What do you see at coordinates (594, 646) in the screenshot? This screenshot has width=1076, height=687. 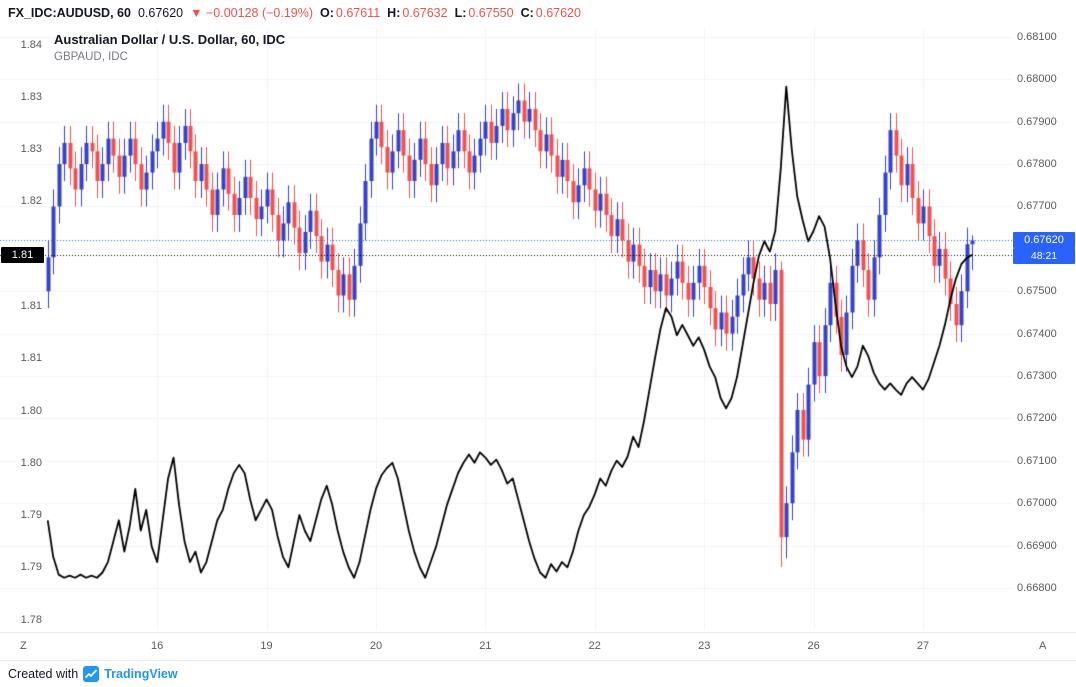 I see `time-axis-label: 22` at bounding box center [594, 646].